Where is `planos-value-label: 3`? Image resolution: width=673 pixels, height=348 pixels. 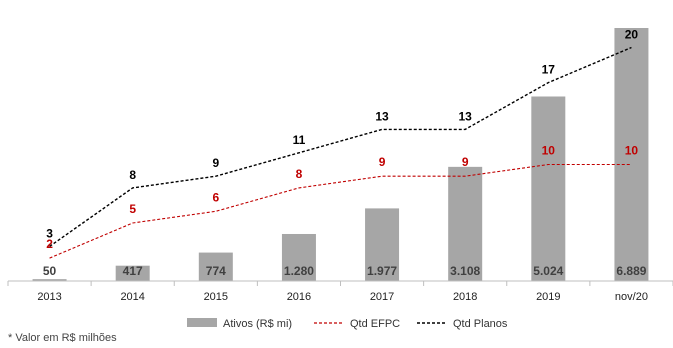 planos-value-label: 3 is located at coordinates (49, 233).